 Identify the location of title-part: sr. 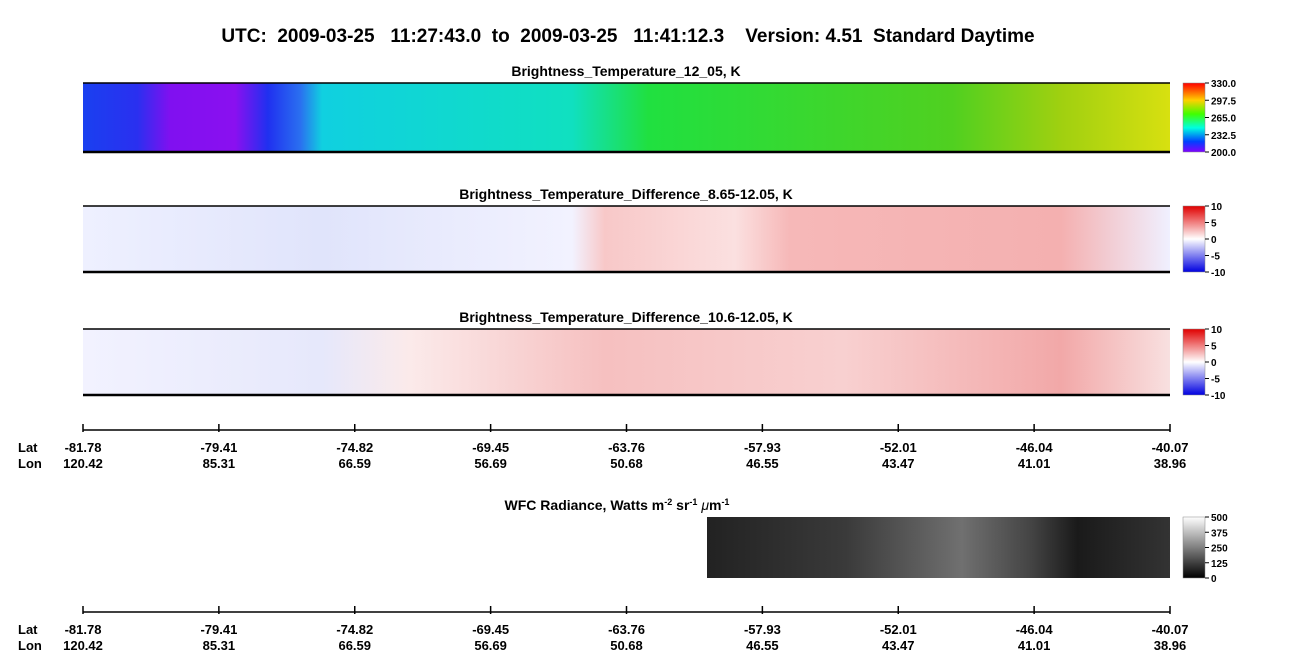
(681, 505).